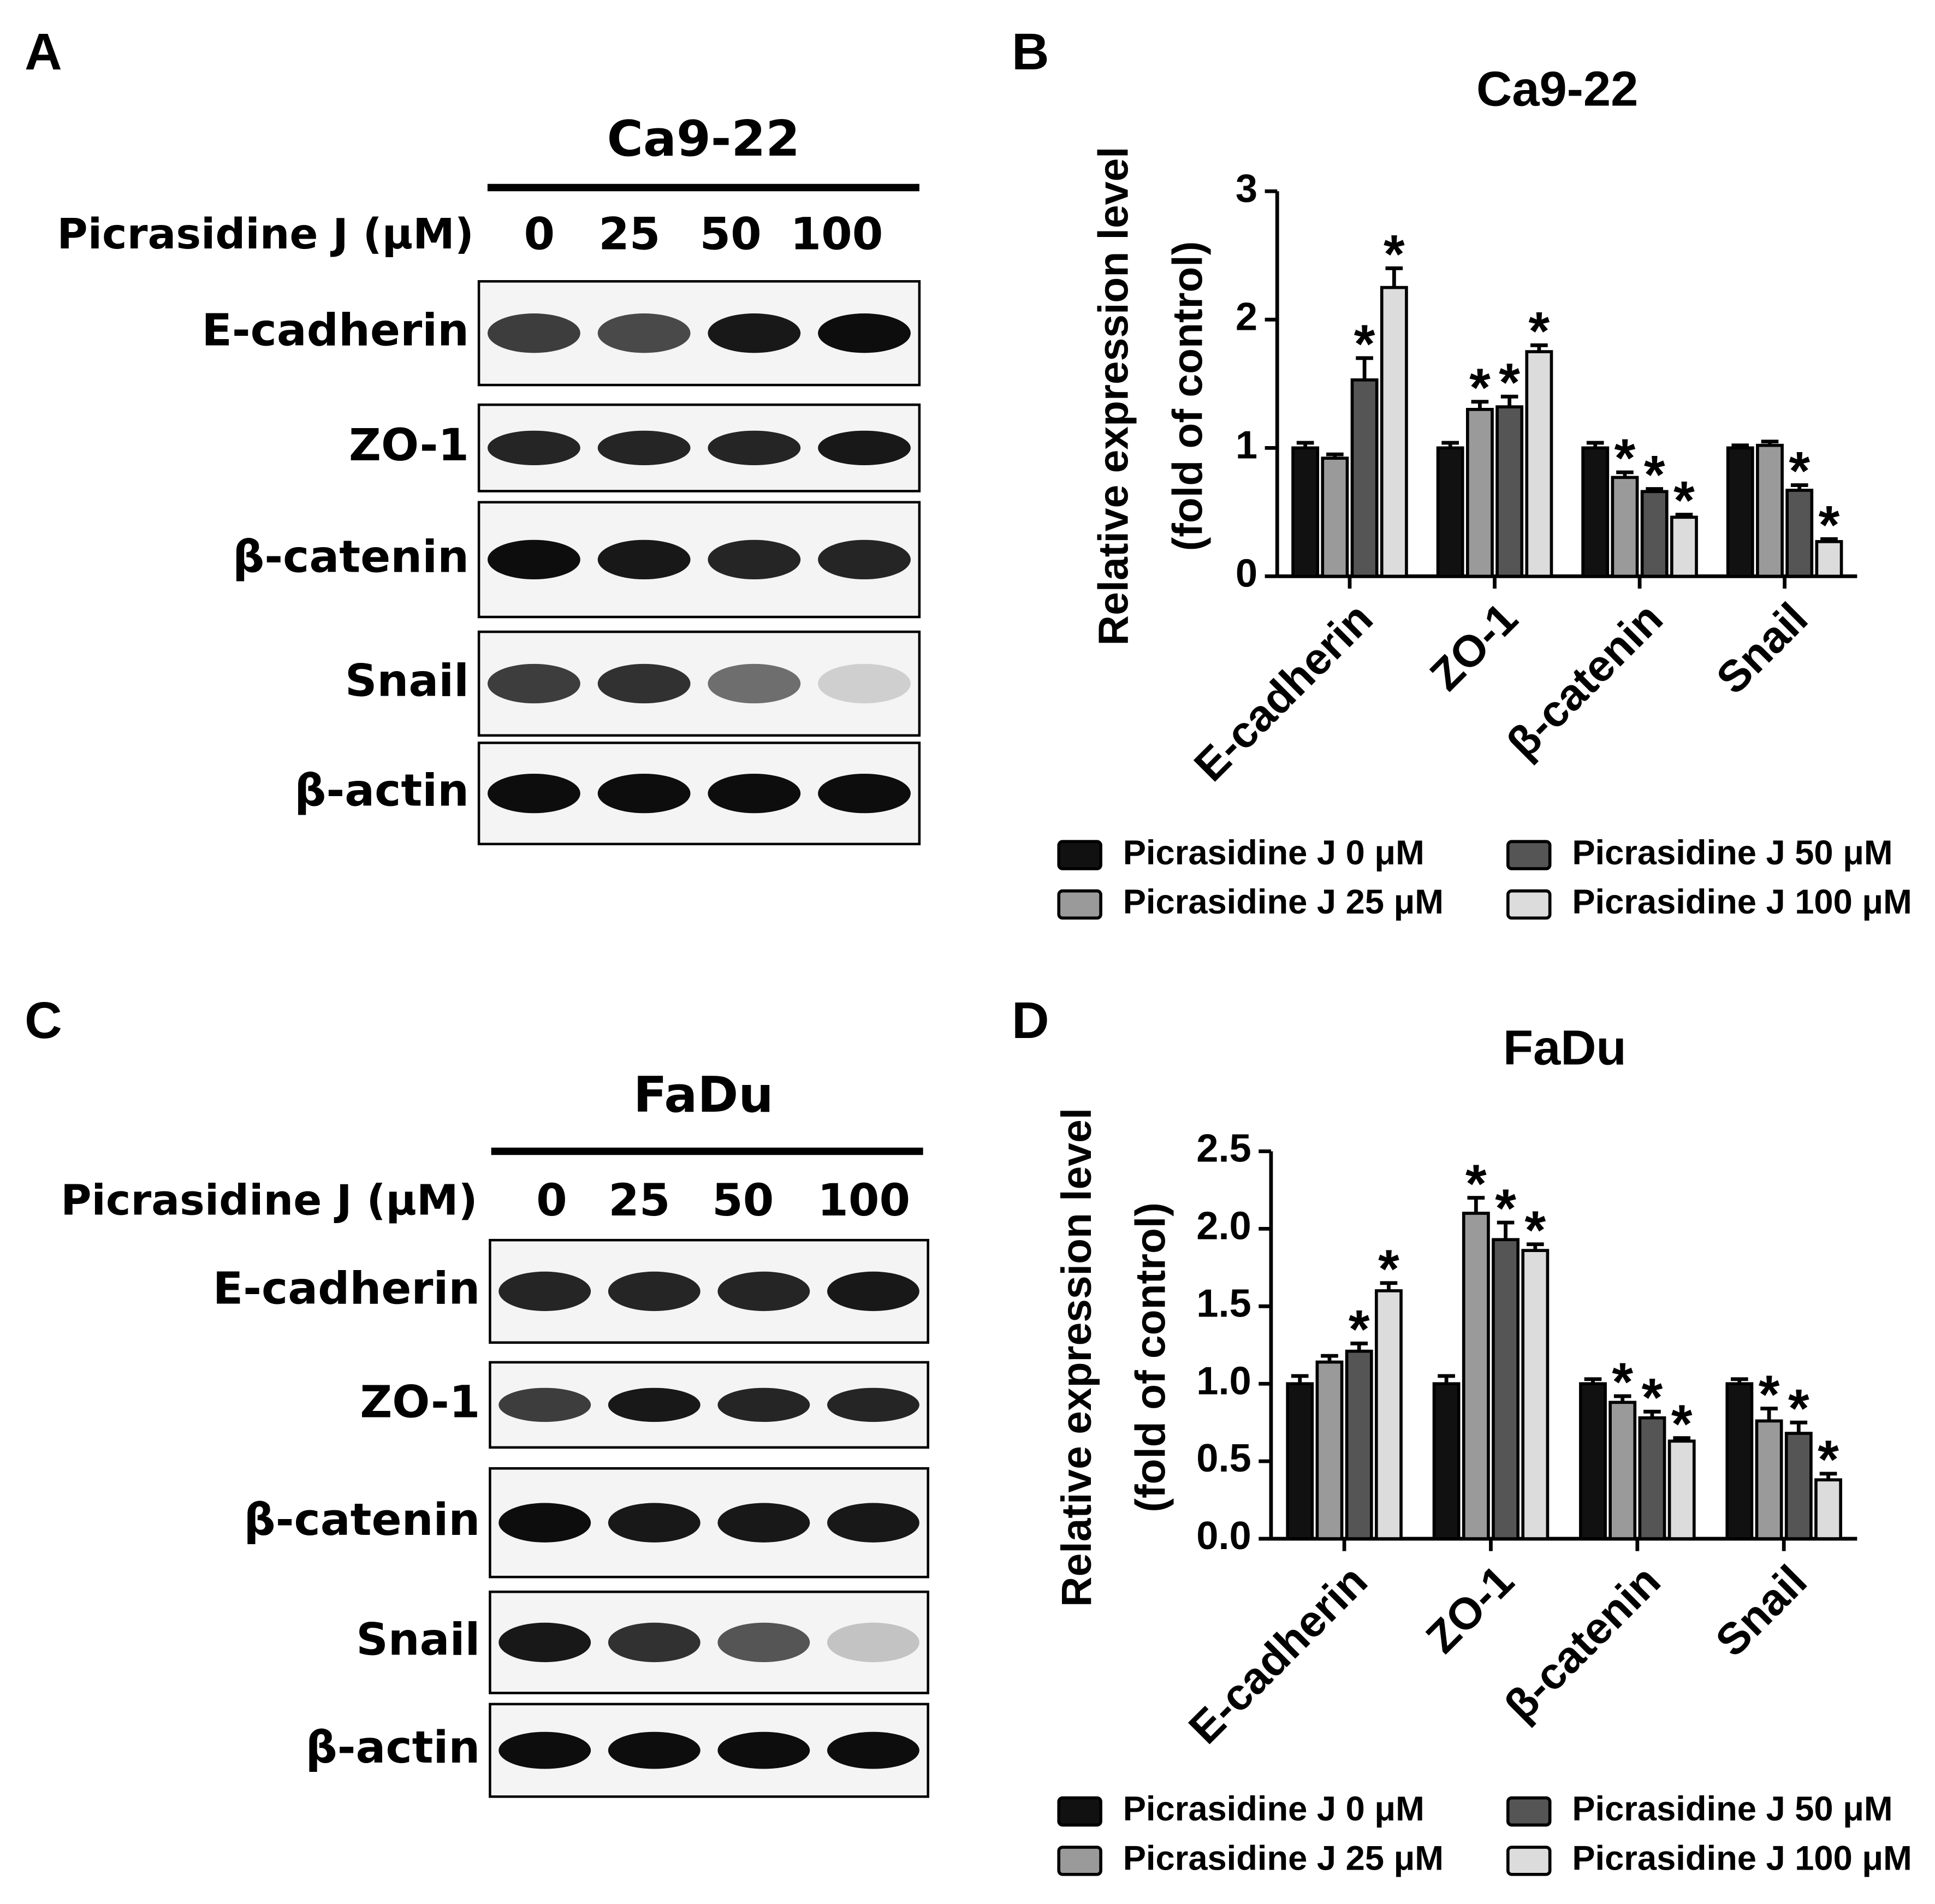 The image size is (1935, 1904). What do you see at coordinates (703, 1095) in the screenshot?
I see `cell-line-label: FaDu` at bounding box center [703, 1095].